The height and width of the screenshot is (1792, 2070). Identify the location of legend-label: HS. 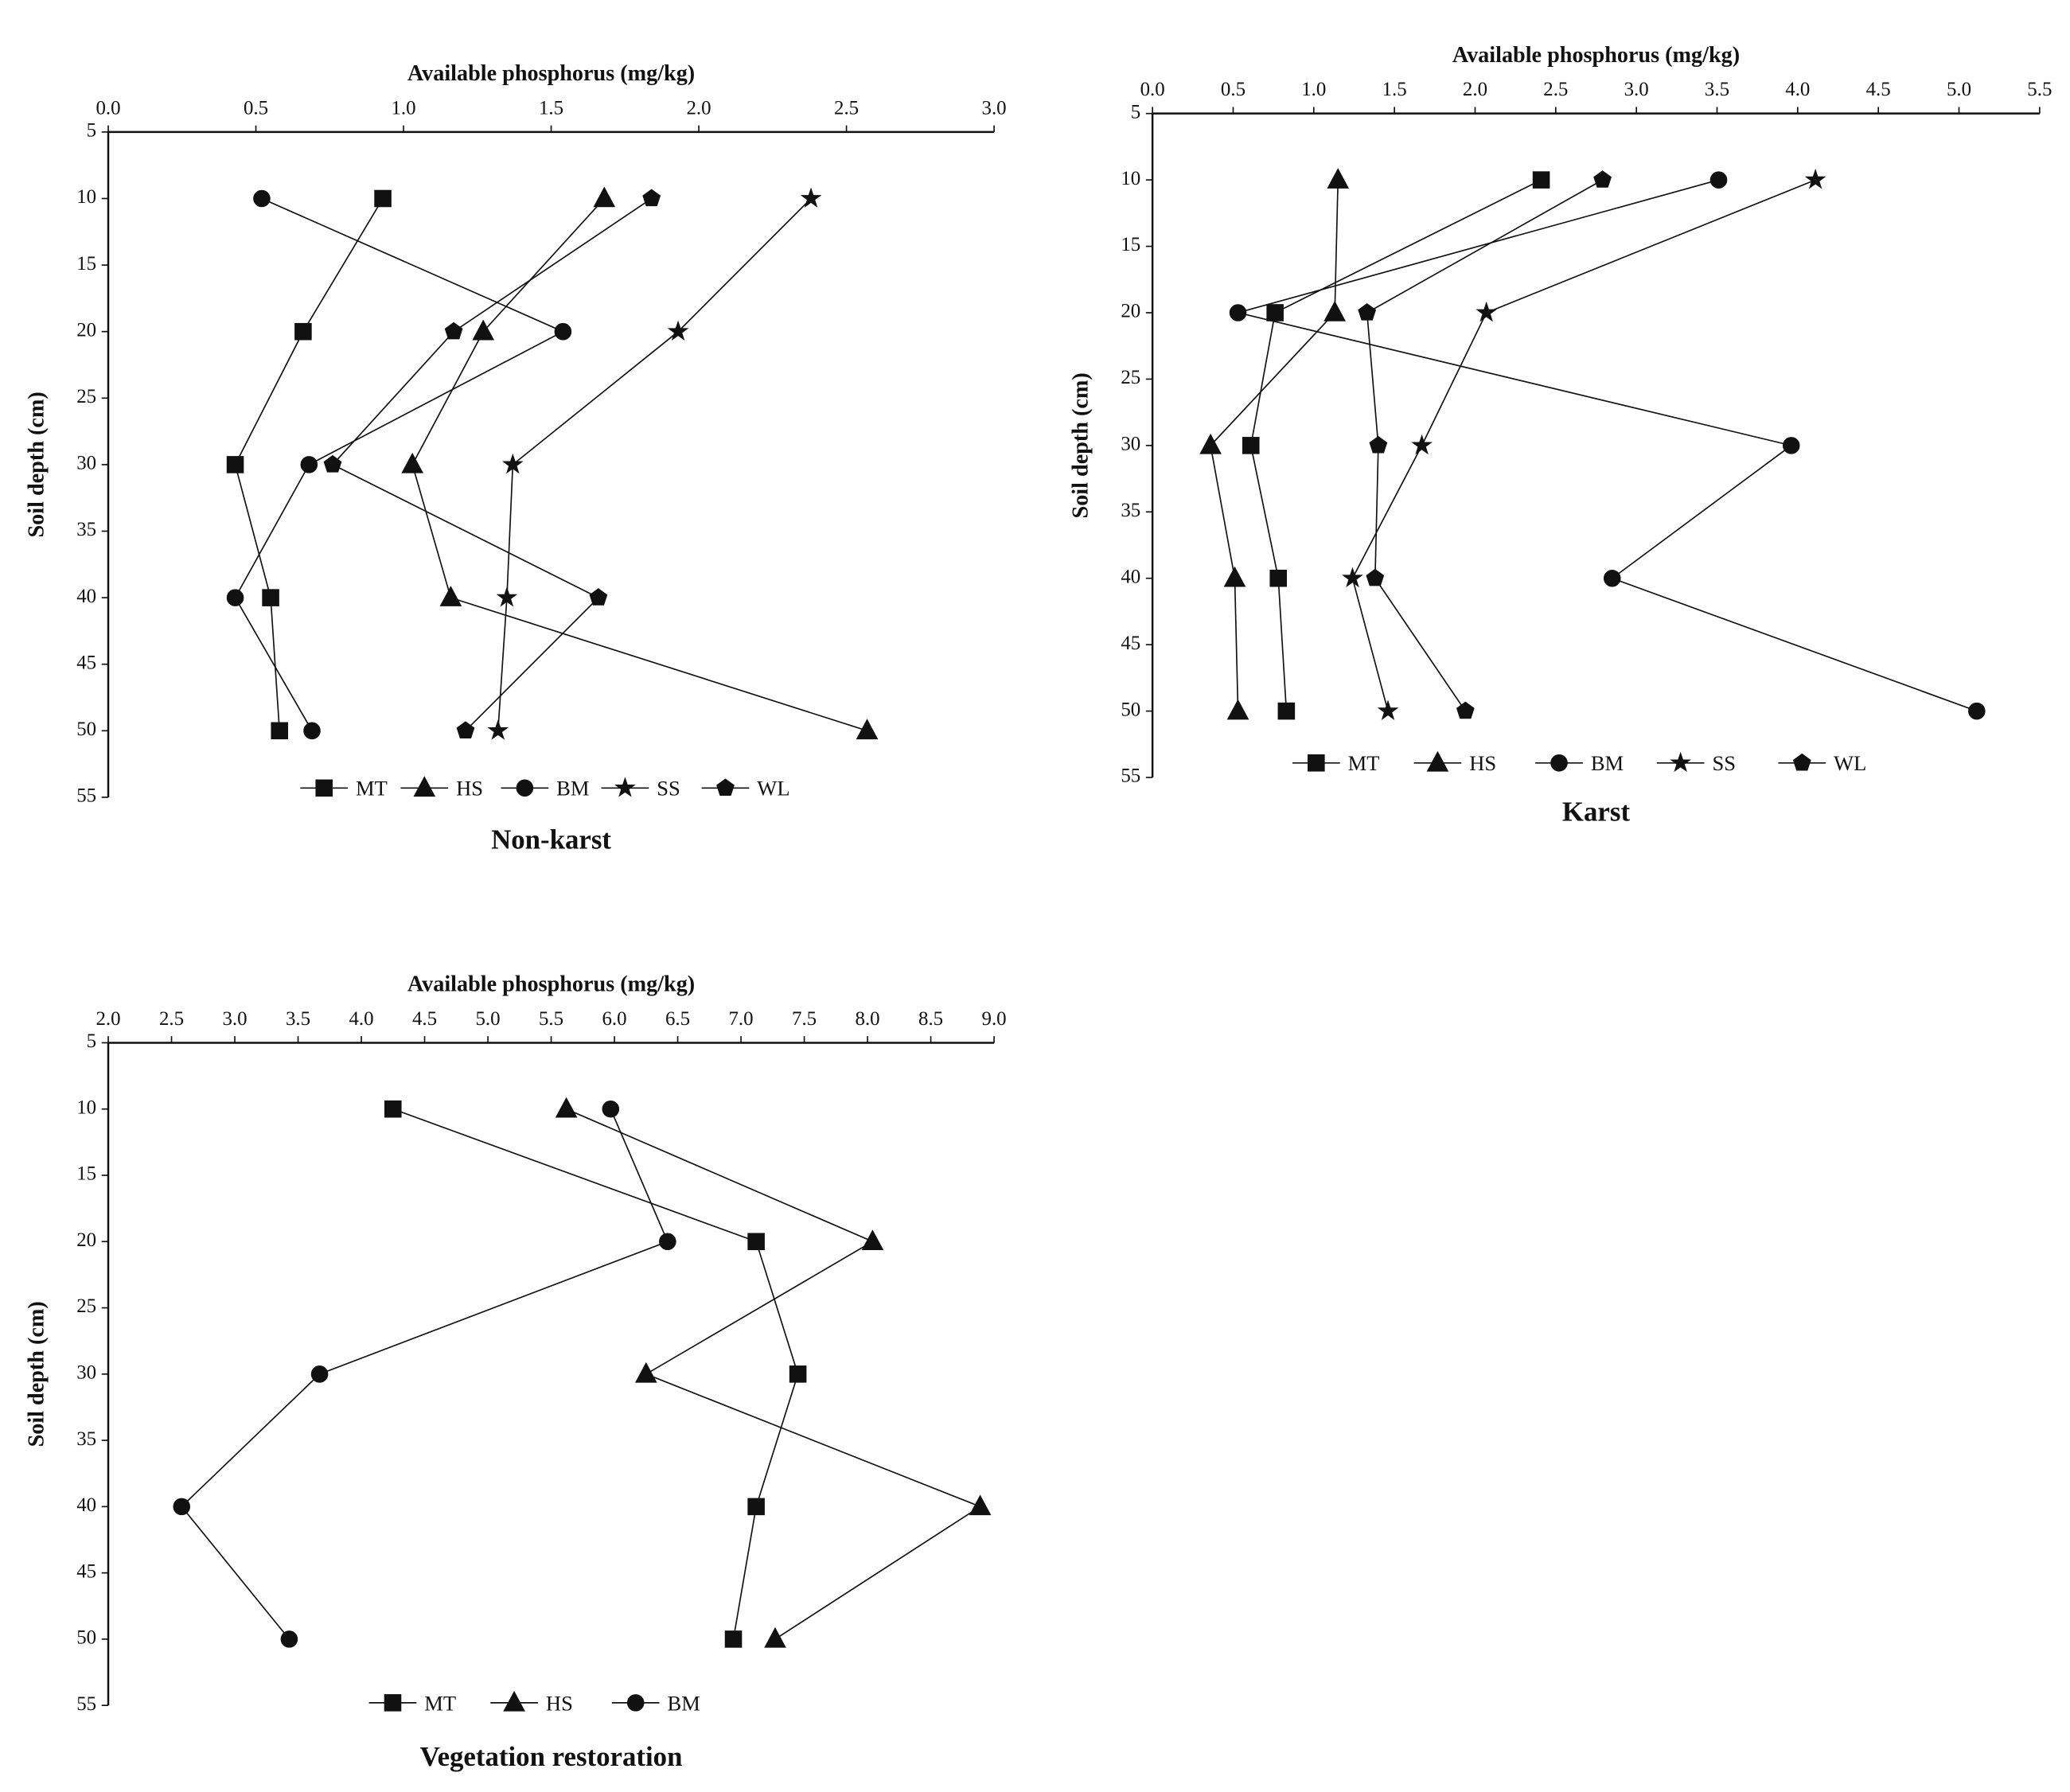
(1482, 763).